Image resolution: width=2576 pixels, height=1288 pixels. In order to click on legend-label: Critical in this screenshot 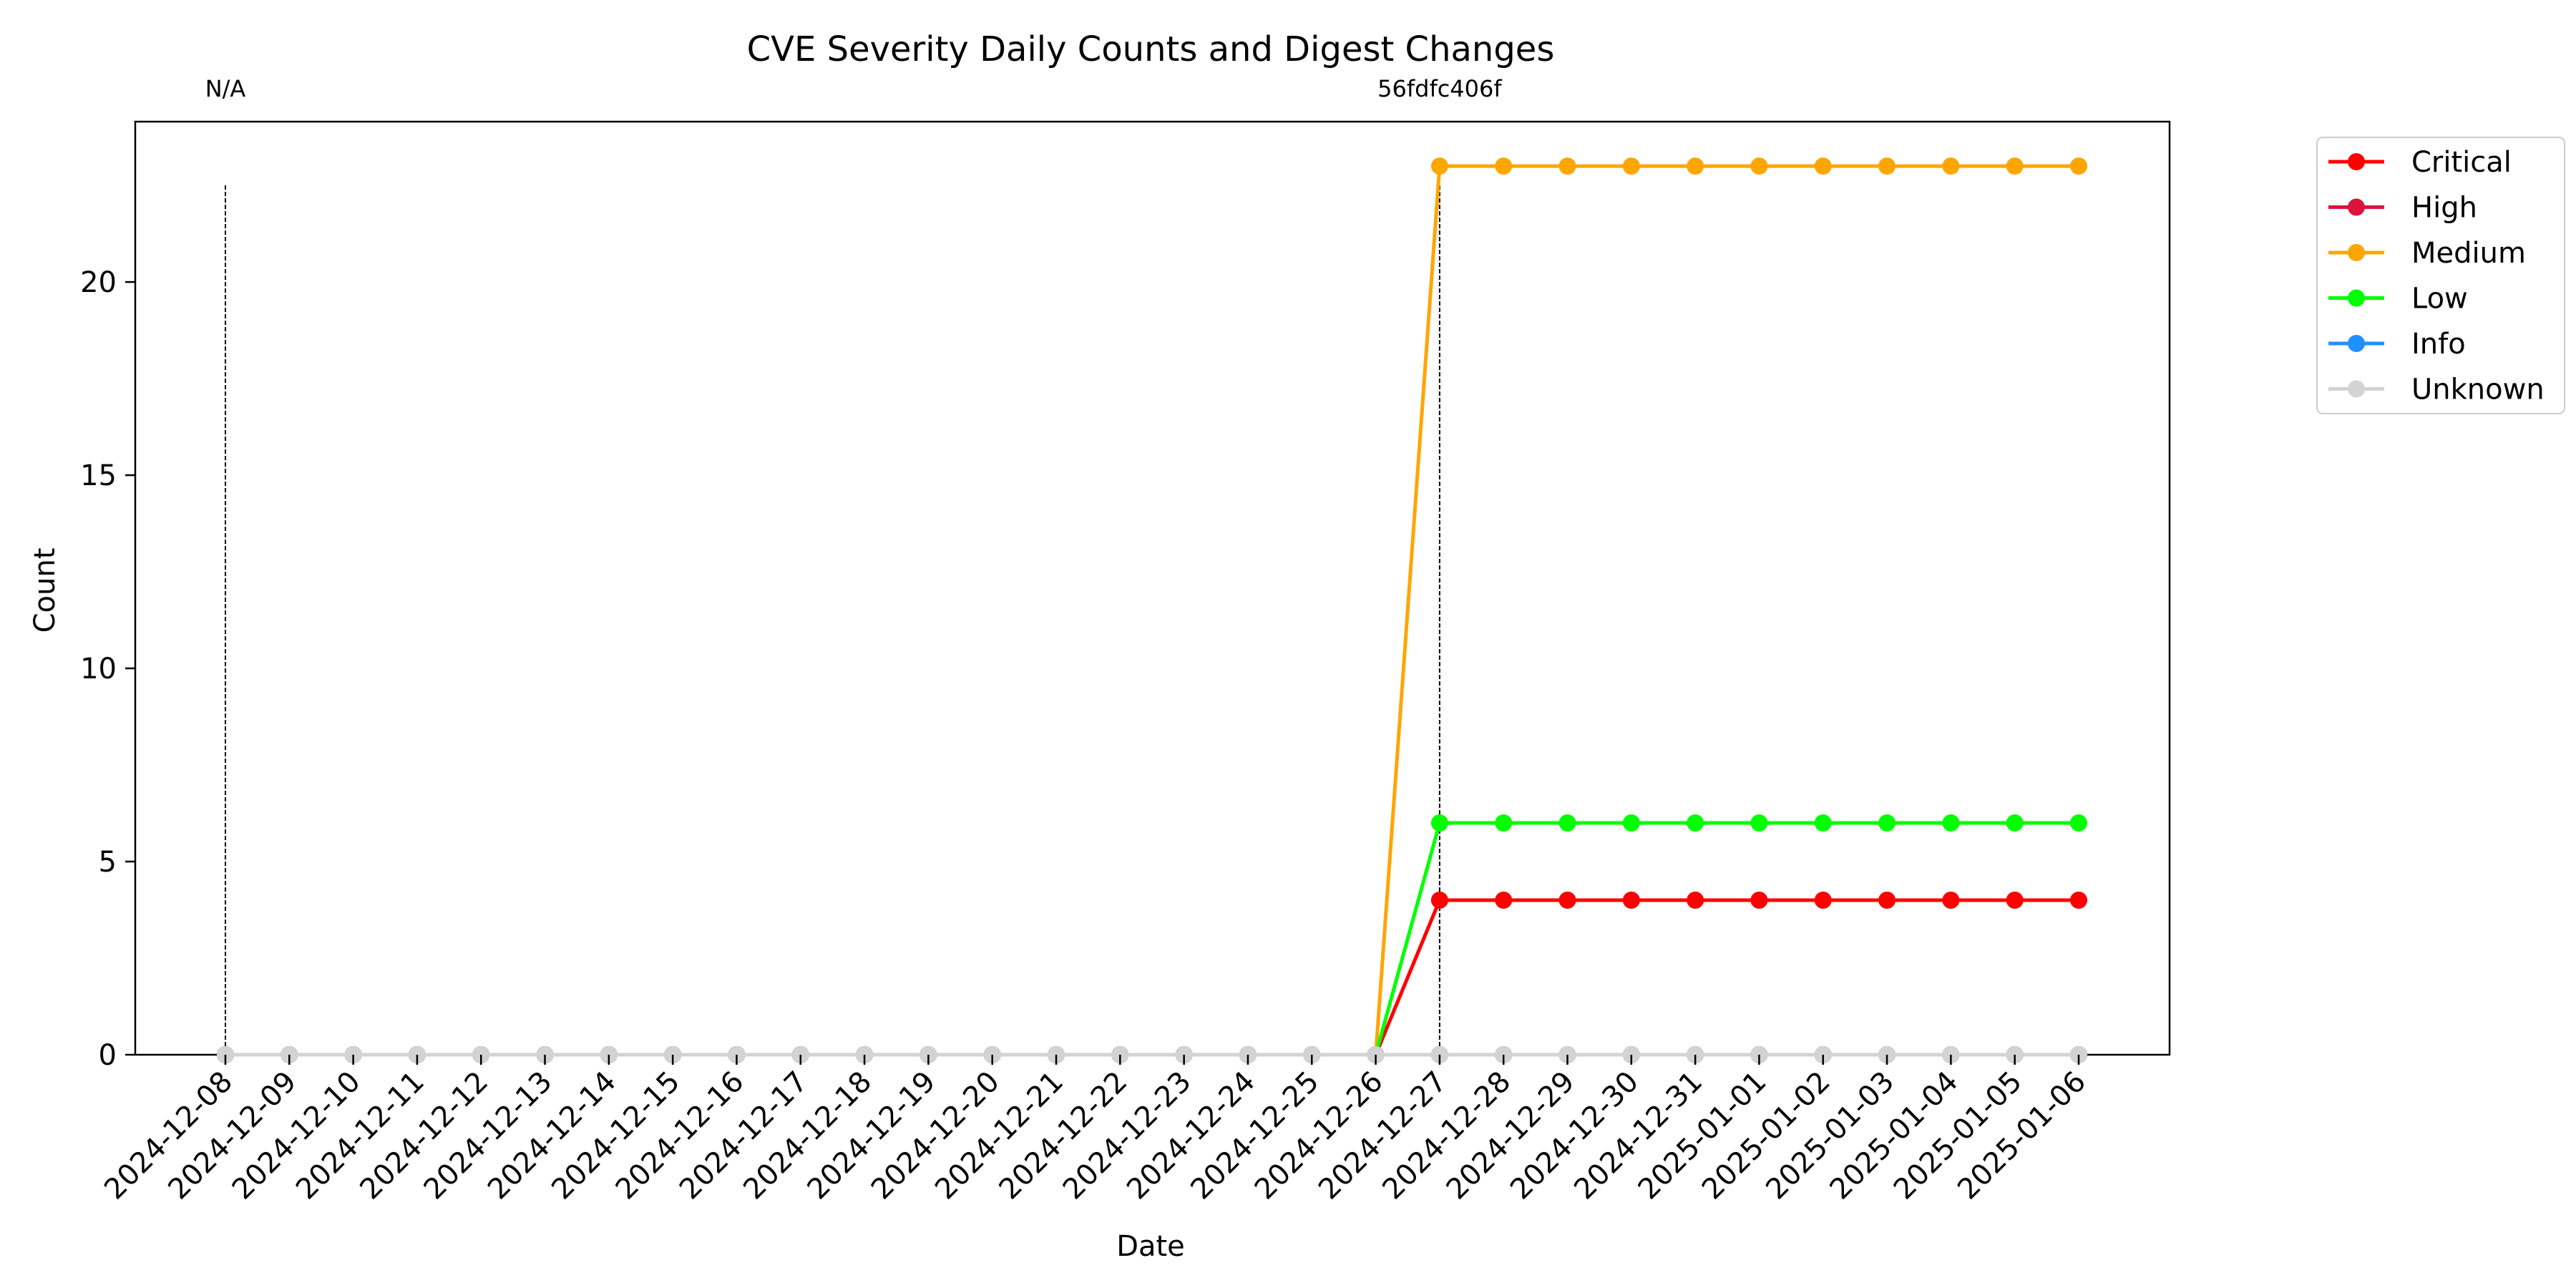, I will do `click(2461, 162)`.